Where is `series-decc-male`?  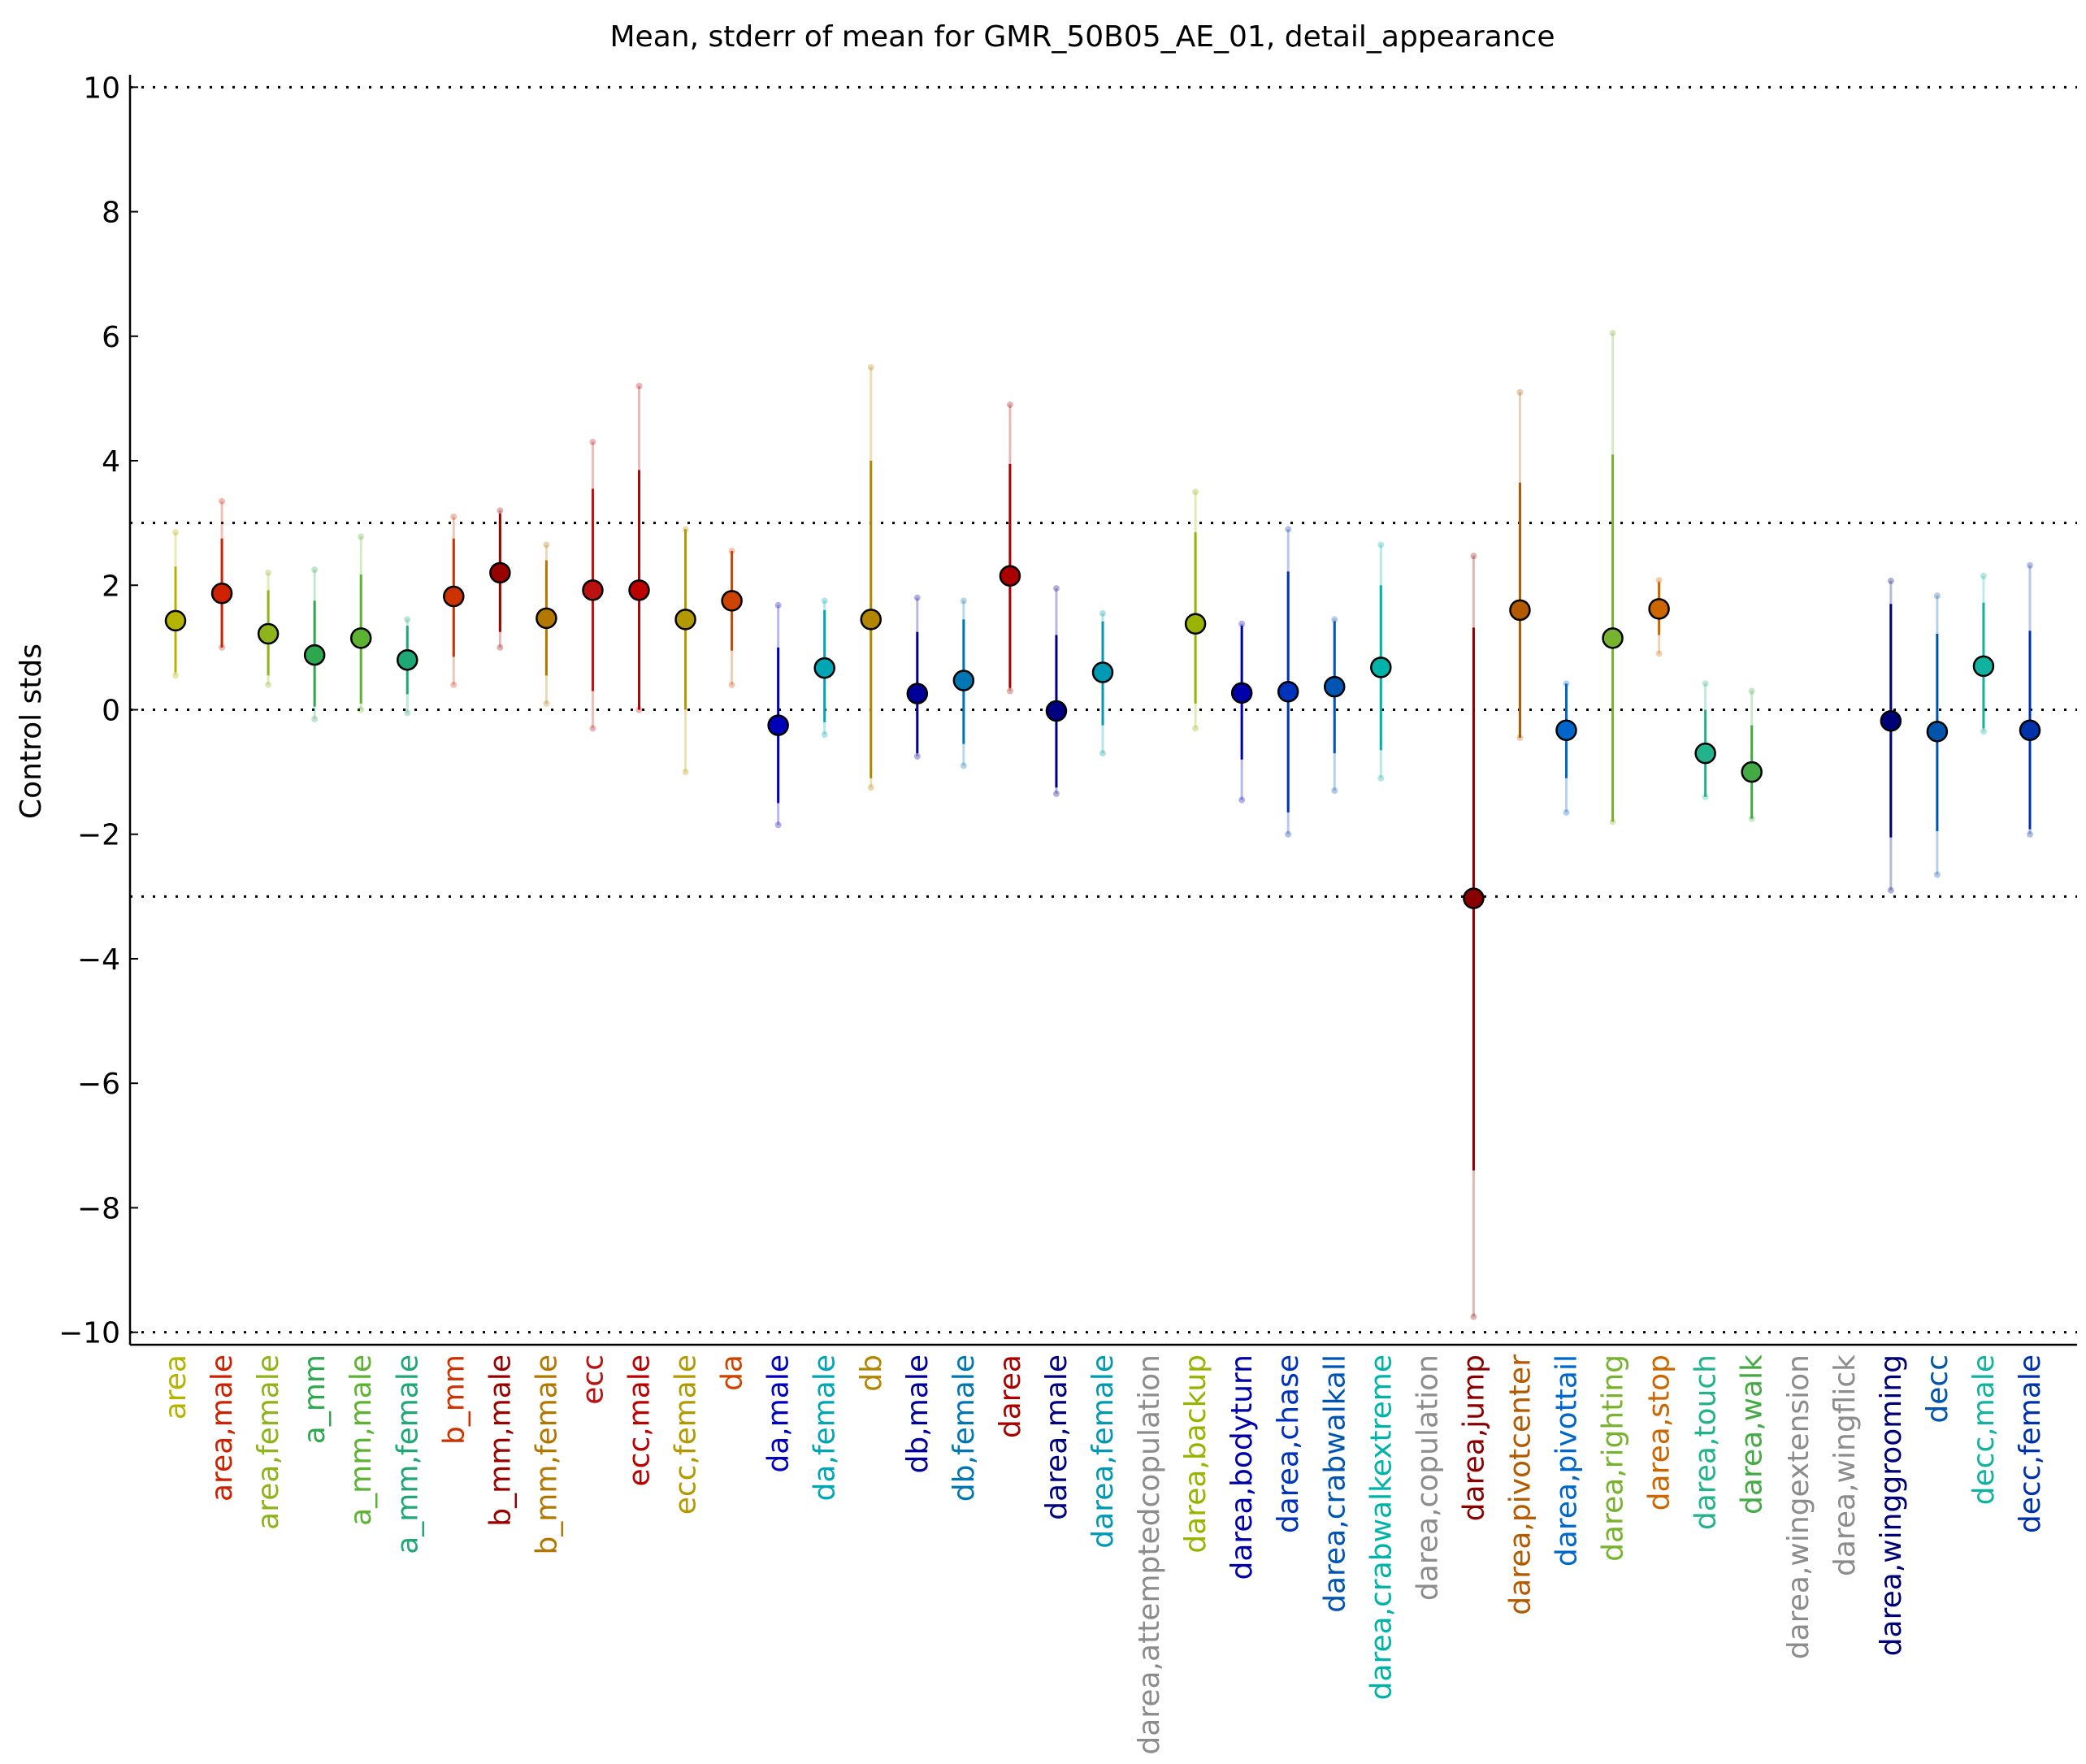 series-decc-male is located at coordinates (1983, 653).